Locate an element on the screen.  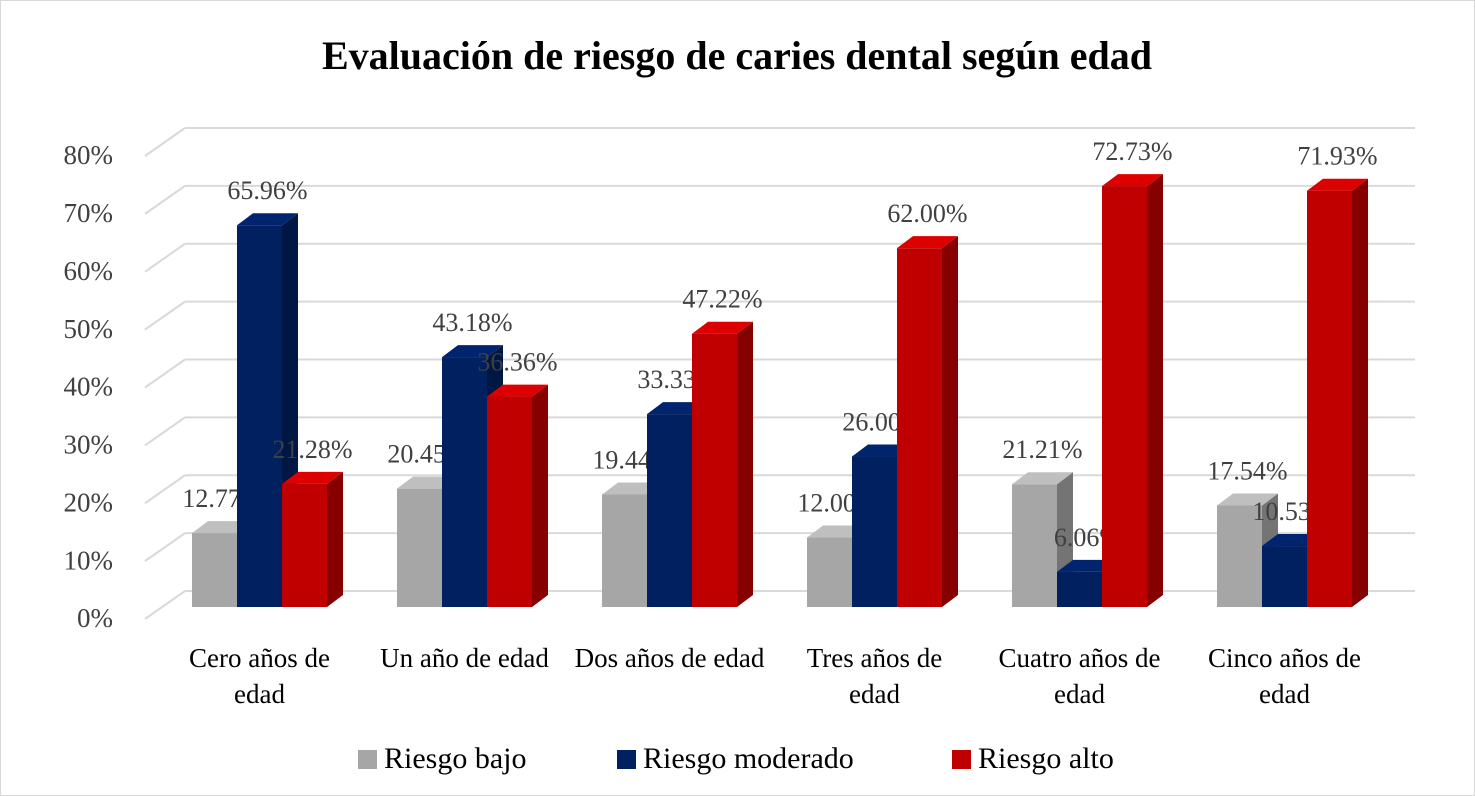
y-tick-label: 50% is located at coordinates (89, 329).